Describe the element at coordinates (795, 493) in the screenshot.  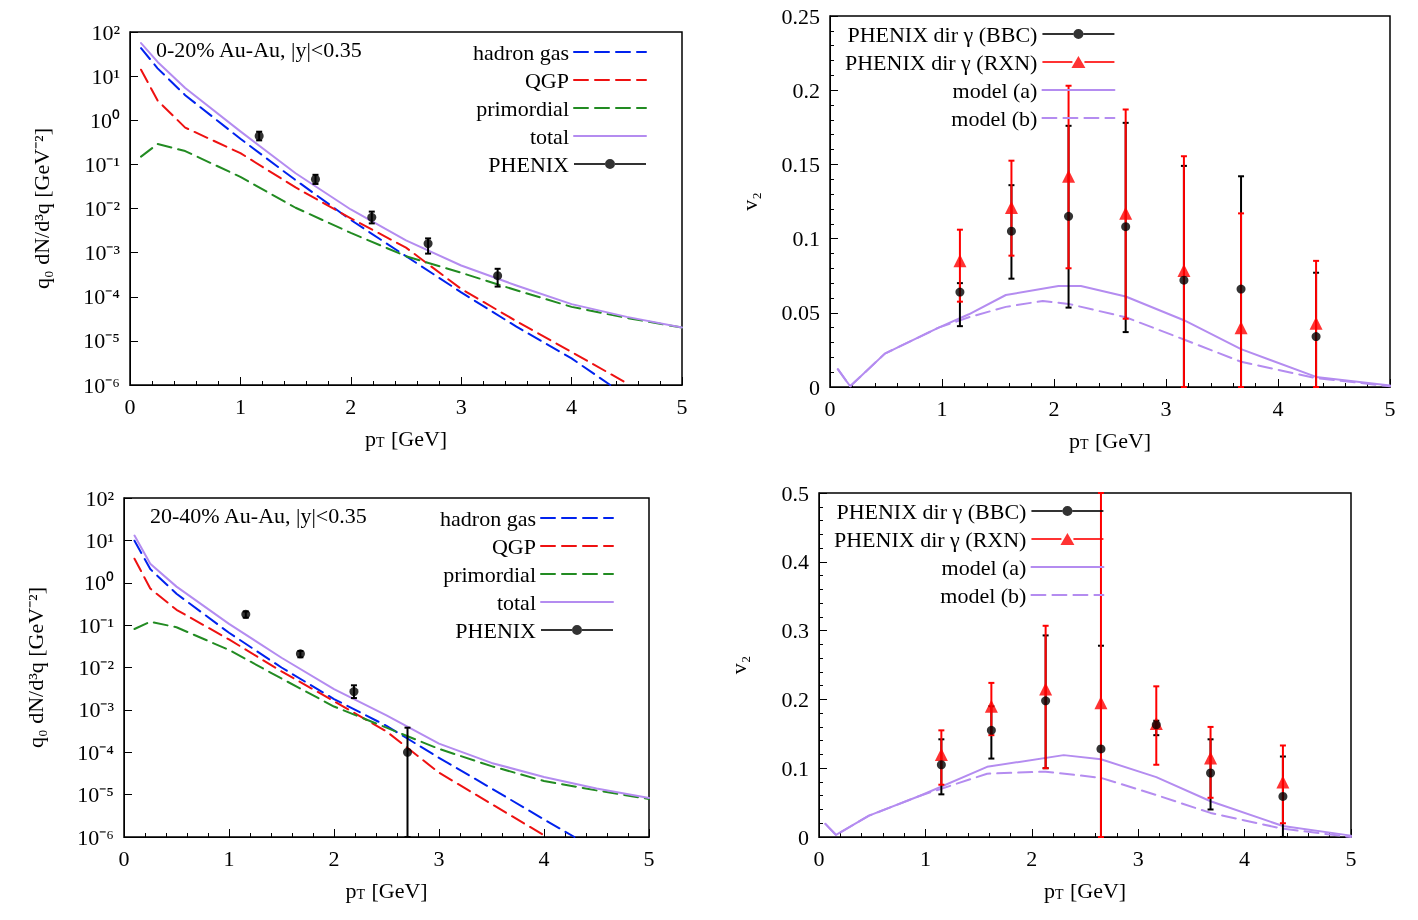
I see `y-tick-label: 0.5` at that location.